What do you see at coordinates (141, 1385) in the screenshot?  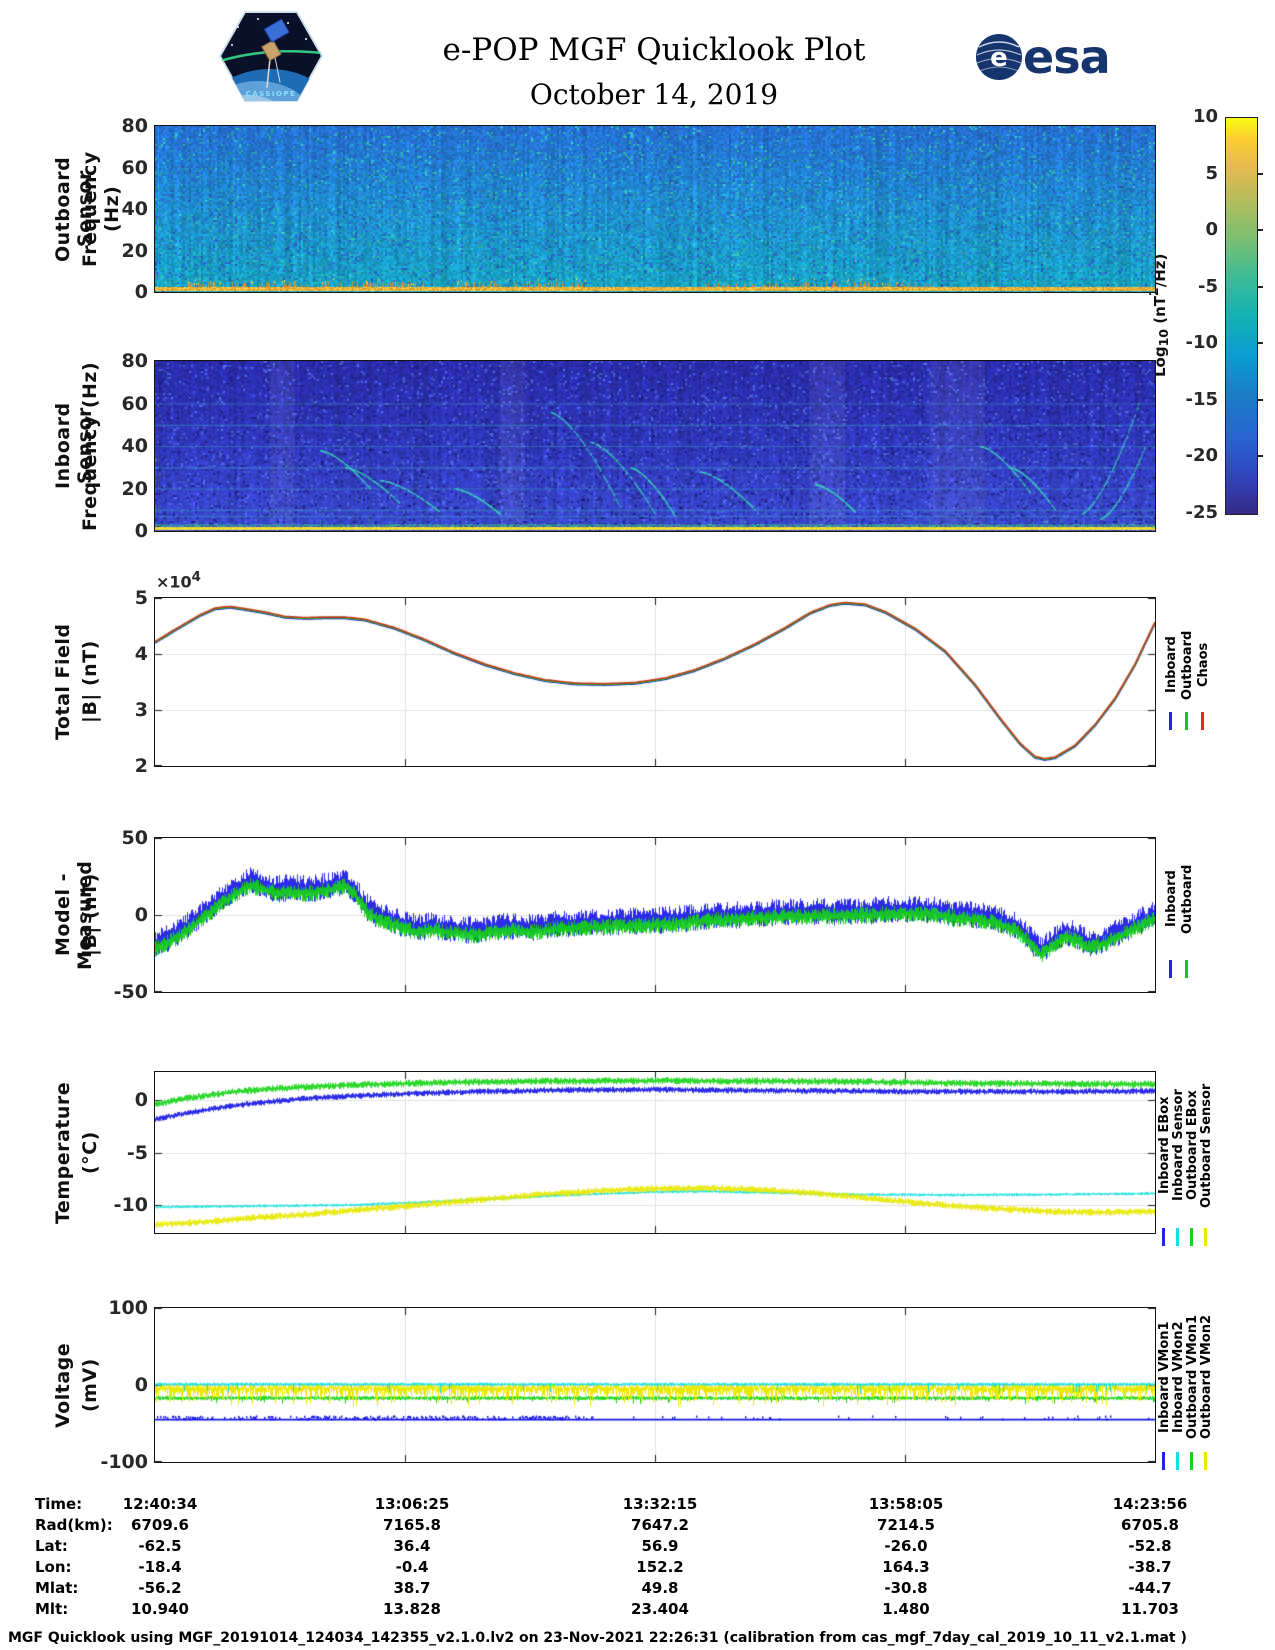 I see `panel-6-ytick: 0` at bounding box center [141, 1385].